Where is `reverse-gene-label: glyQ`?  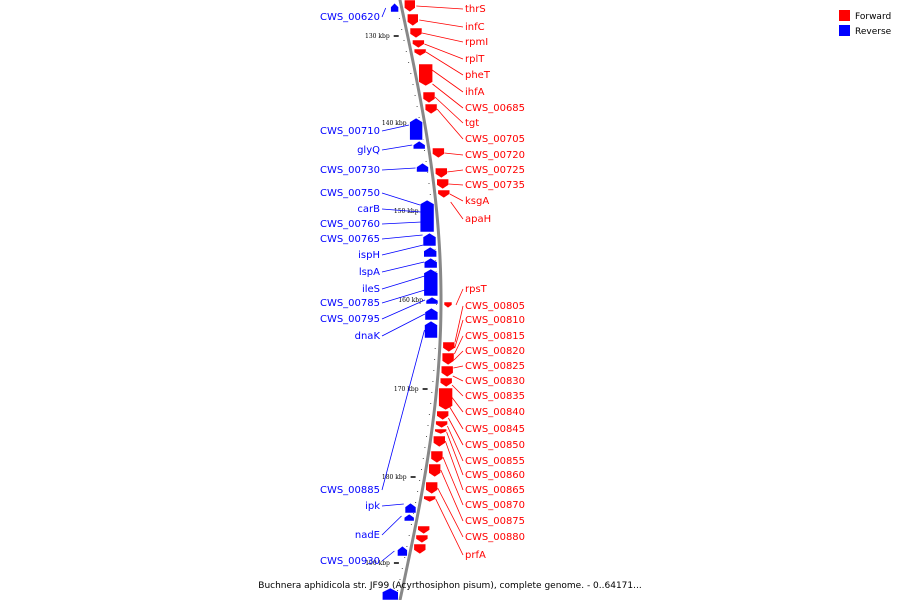
reverse-gene-label: glyQ is located at coordinates (368, 150).